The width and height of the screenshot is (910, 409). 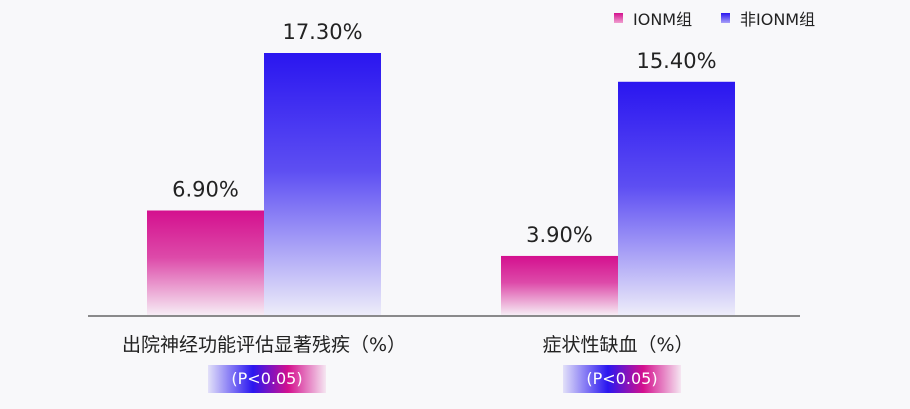 What do you see at coordinates (322, 32) in the screenshot?
I see `data-label: 17.30%` at bounding box center [322, 32].